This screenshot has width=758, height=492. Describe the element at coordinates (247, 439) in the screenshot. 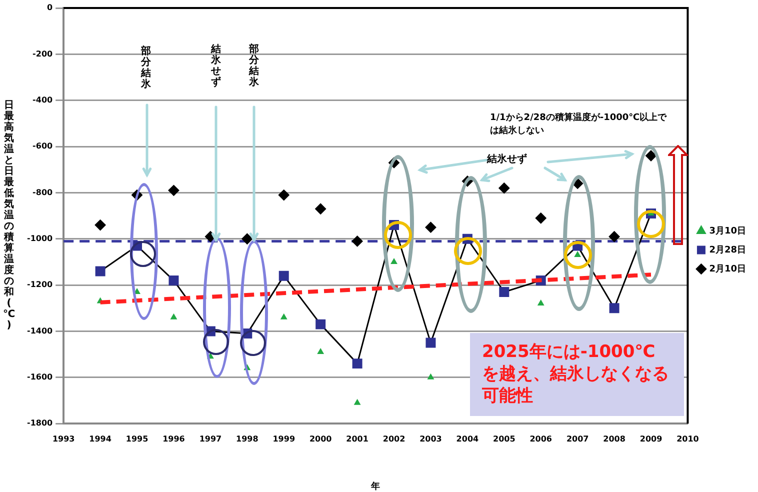

I see `x-tick-label: 1998` at that location.